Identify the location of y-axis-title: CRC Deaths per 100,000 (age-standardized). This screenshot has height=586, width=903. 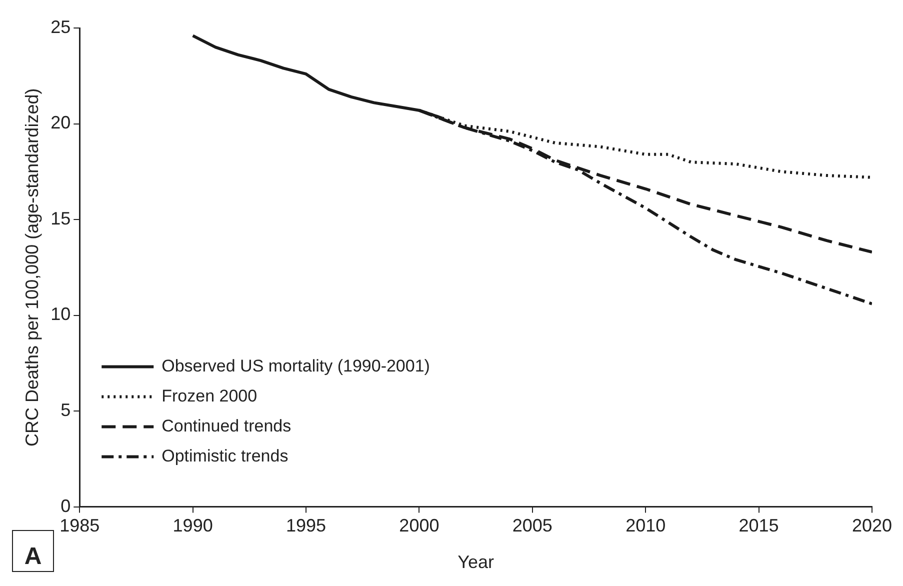
(32, 267).